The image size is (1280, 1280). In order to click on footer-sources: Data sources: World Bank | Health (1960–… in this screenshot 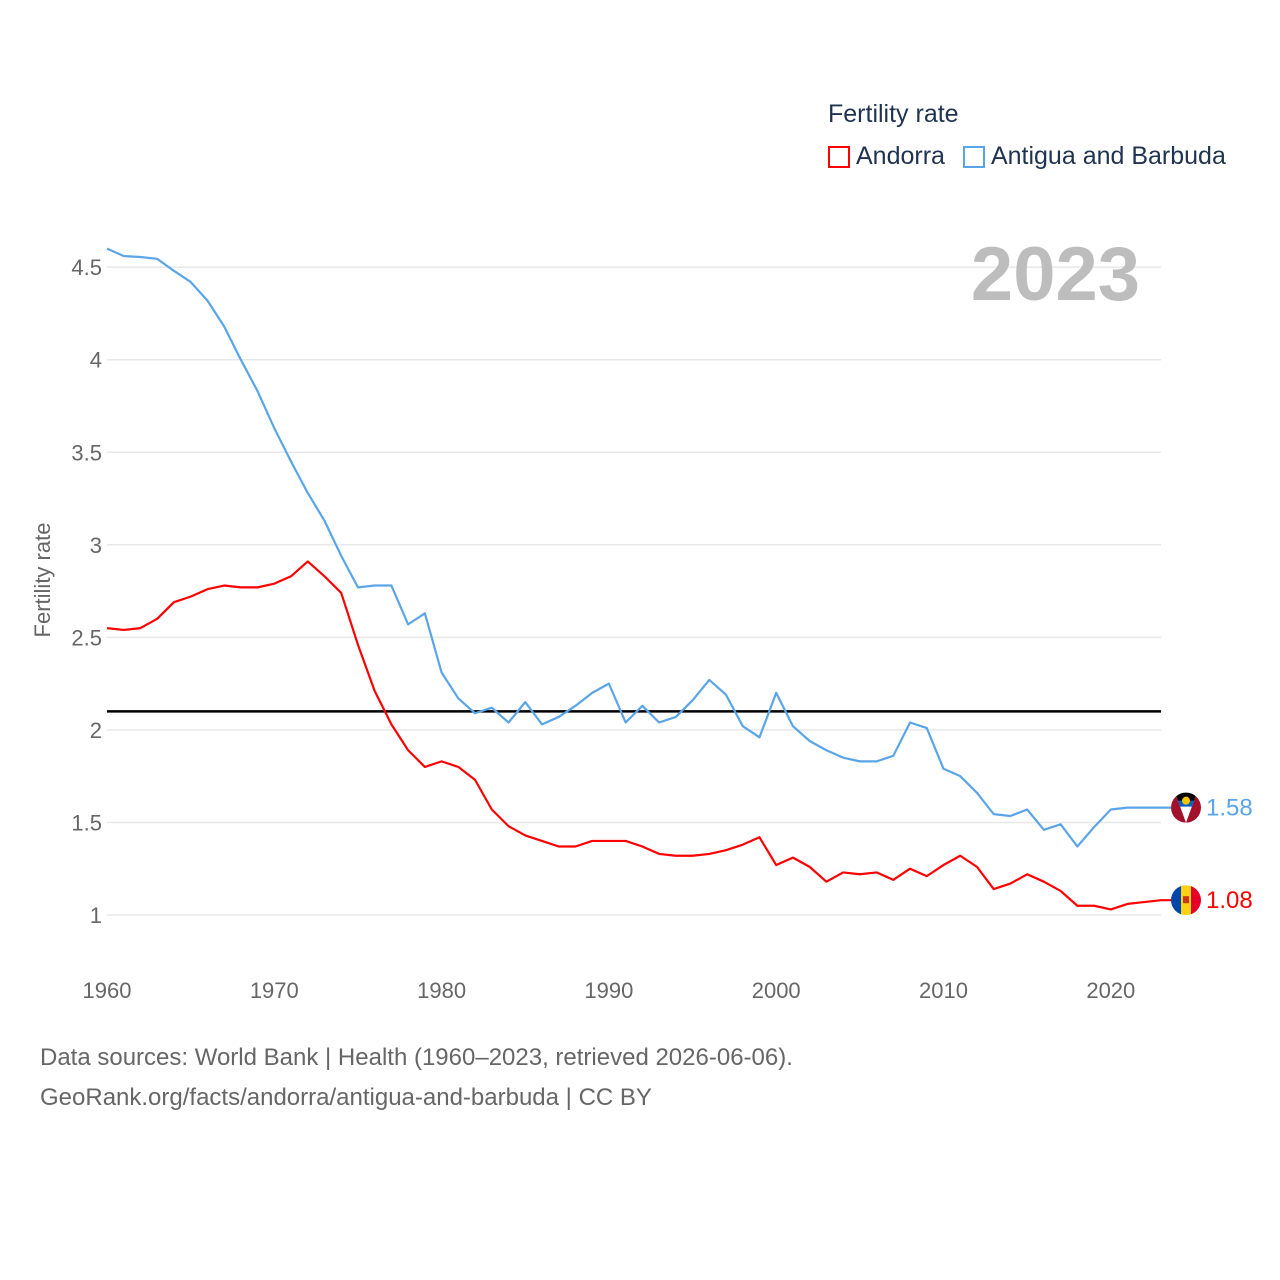, I will do `click(416, 1057)`.